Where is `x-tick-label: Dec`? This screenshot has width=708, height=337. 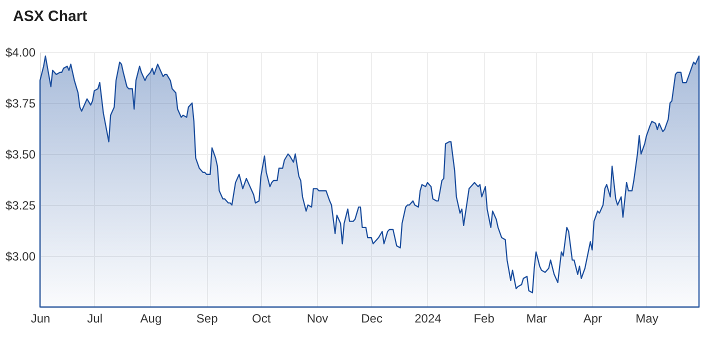
x-tick-label: Dec is located at coordinates (371, 319).